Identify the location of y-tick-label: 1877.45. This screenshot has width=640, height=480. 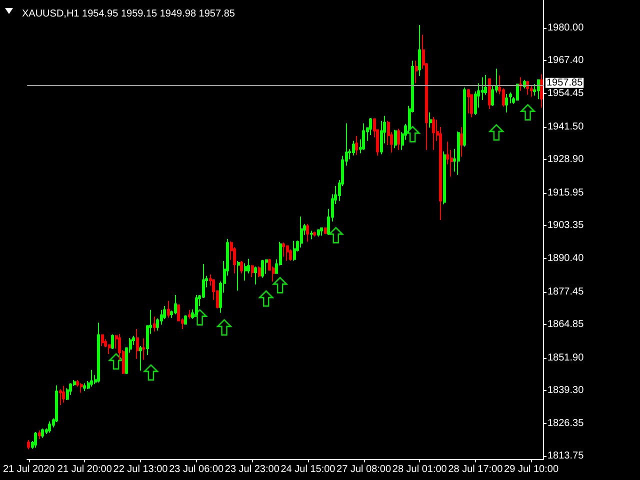
(566, 292).